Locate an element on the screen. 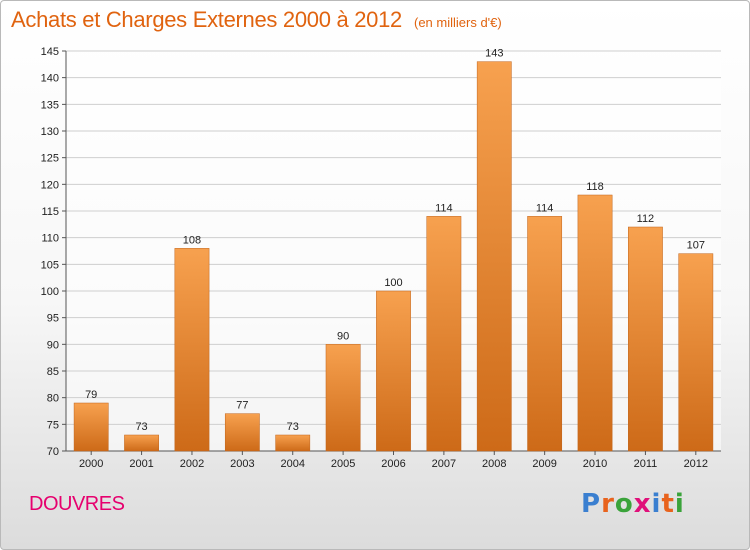 Image resolution: width=750 pixels, height=550 pixels. y-tick-label: 85 is located at coordinates (53, 372).